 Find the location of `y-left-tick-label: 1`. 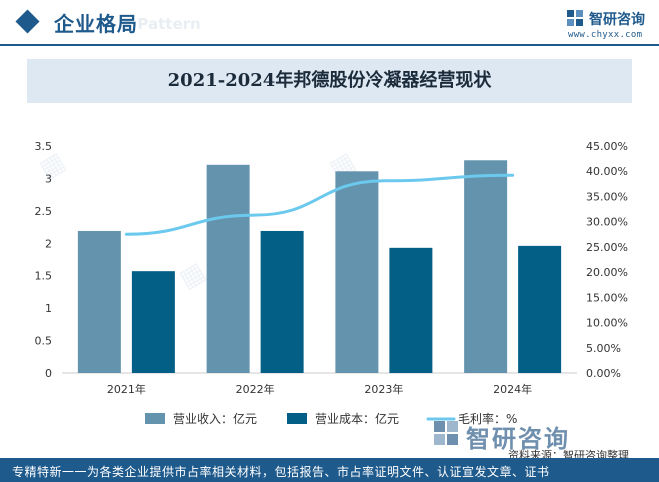

y-left-tick-label: 1 is located at coordinates (48, 308).